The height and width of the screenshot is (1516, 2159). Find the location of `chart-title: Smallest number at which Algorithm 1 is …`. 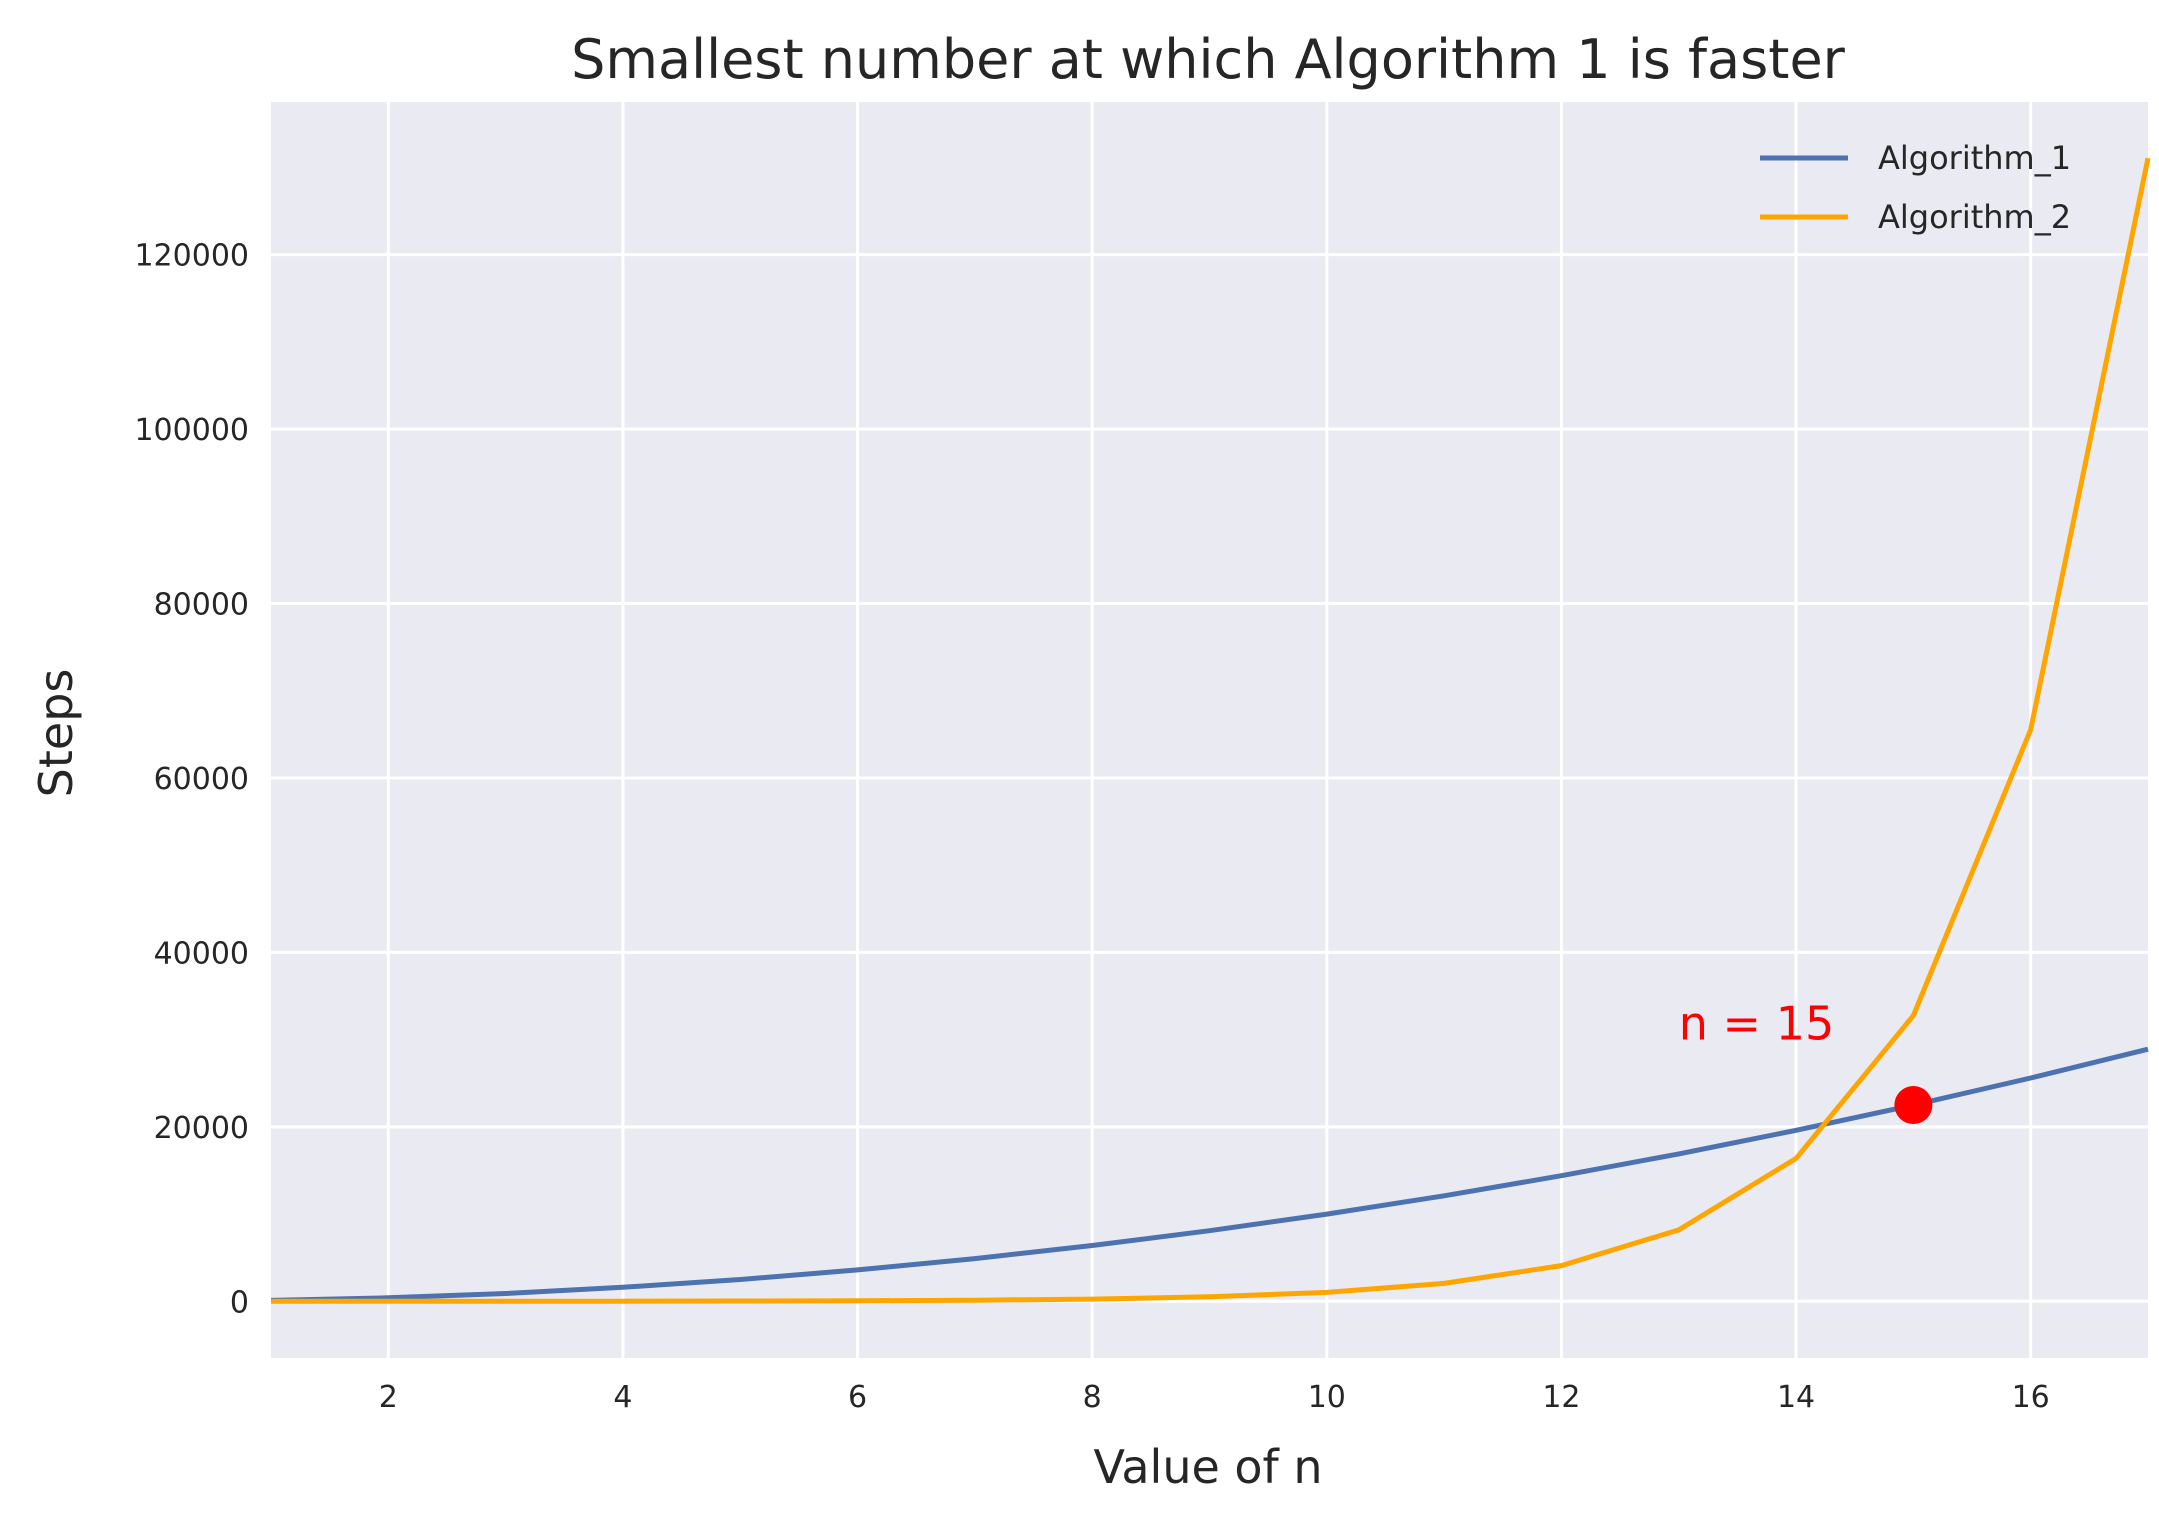

chart-title: Smallest number at which Algorithm 1 is … is located at coordinates (1208, 59).